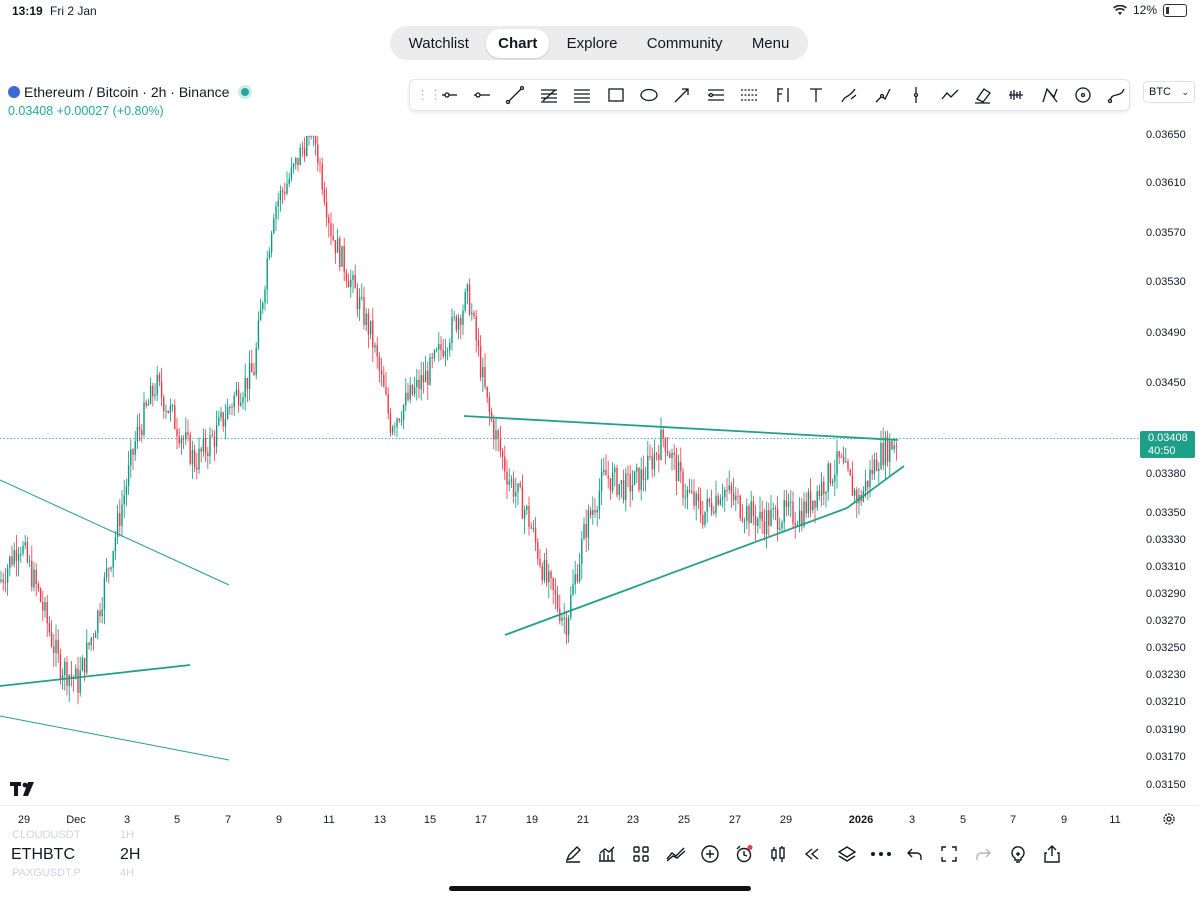 This screenshot has width=1199, height=899. I want to click on alarm-clock-icon, so click(744, 854).